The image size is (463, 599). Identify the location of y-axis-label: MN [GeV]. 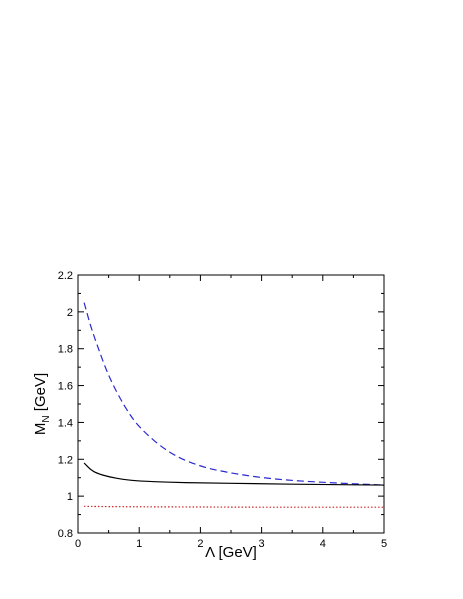
(42, 404).